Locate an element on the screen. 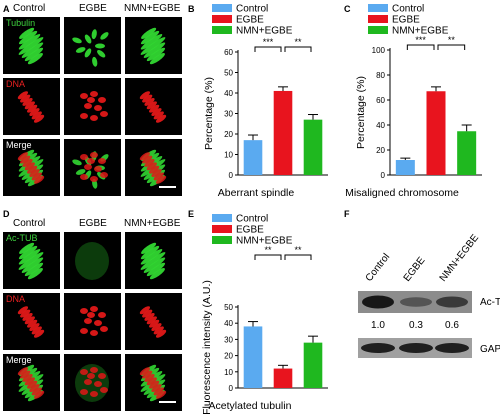  legend-label: Control is located at coordinates (252, 219).